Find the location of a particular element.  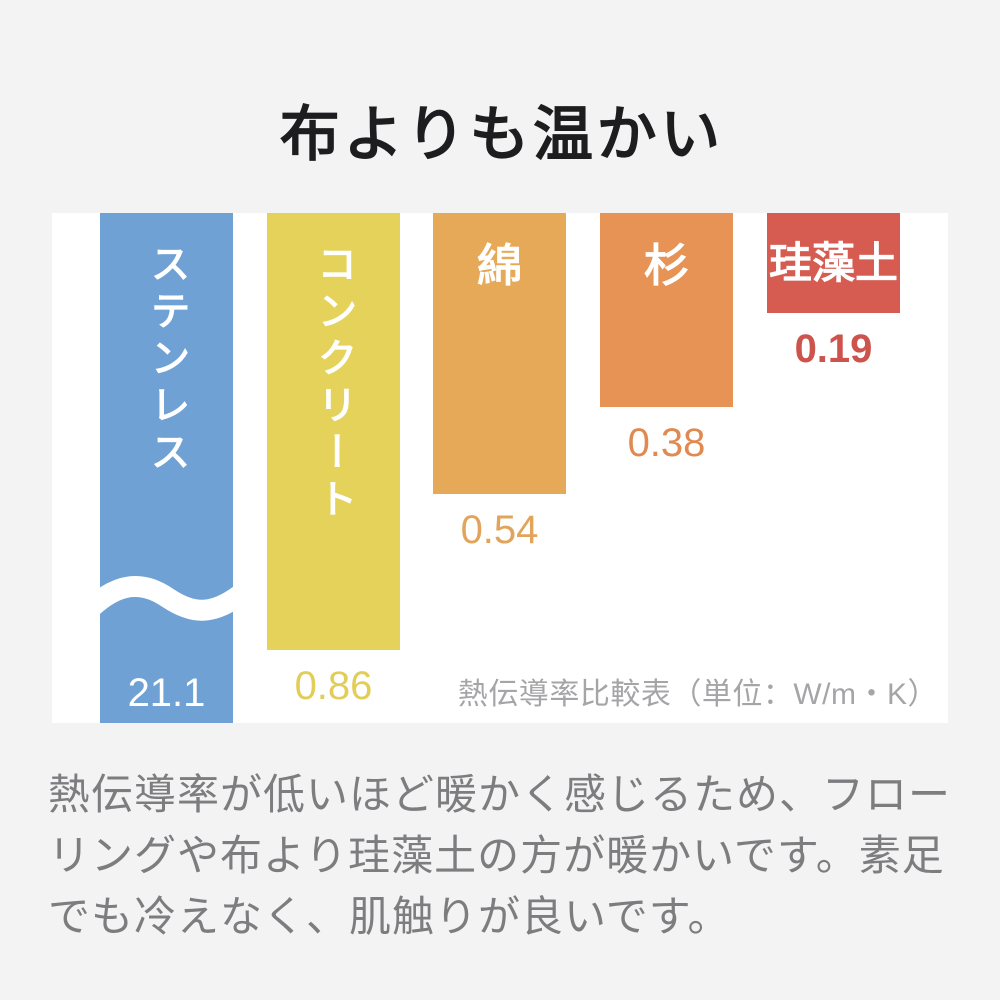

bar-stainless-steel: ステンレス 21.1 is located at coordinates (166, 468).